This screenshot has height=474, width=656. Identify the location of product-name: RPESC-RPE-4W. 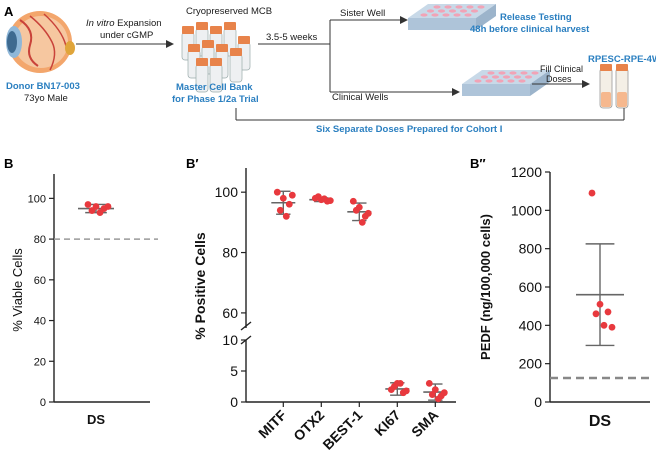
(622, 59).